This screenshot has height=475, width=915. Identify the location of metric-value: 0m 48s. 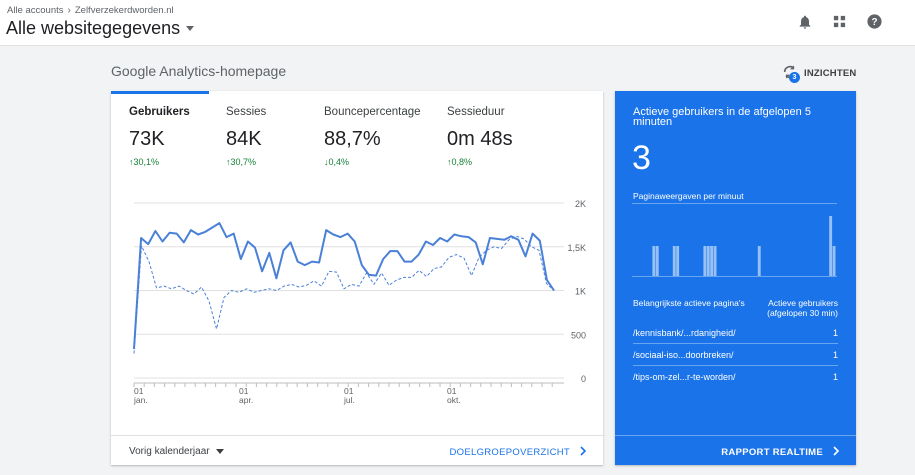
(480, 139).